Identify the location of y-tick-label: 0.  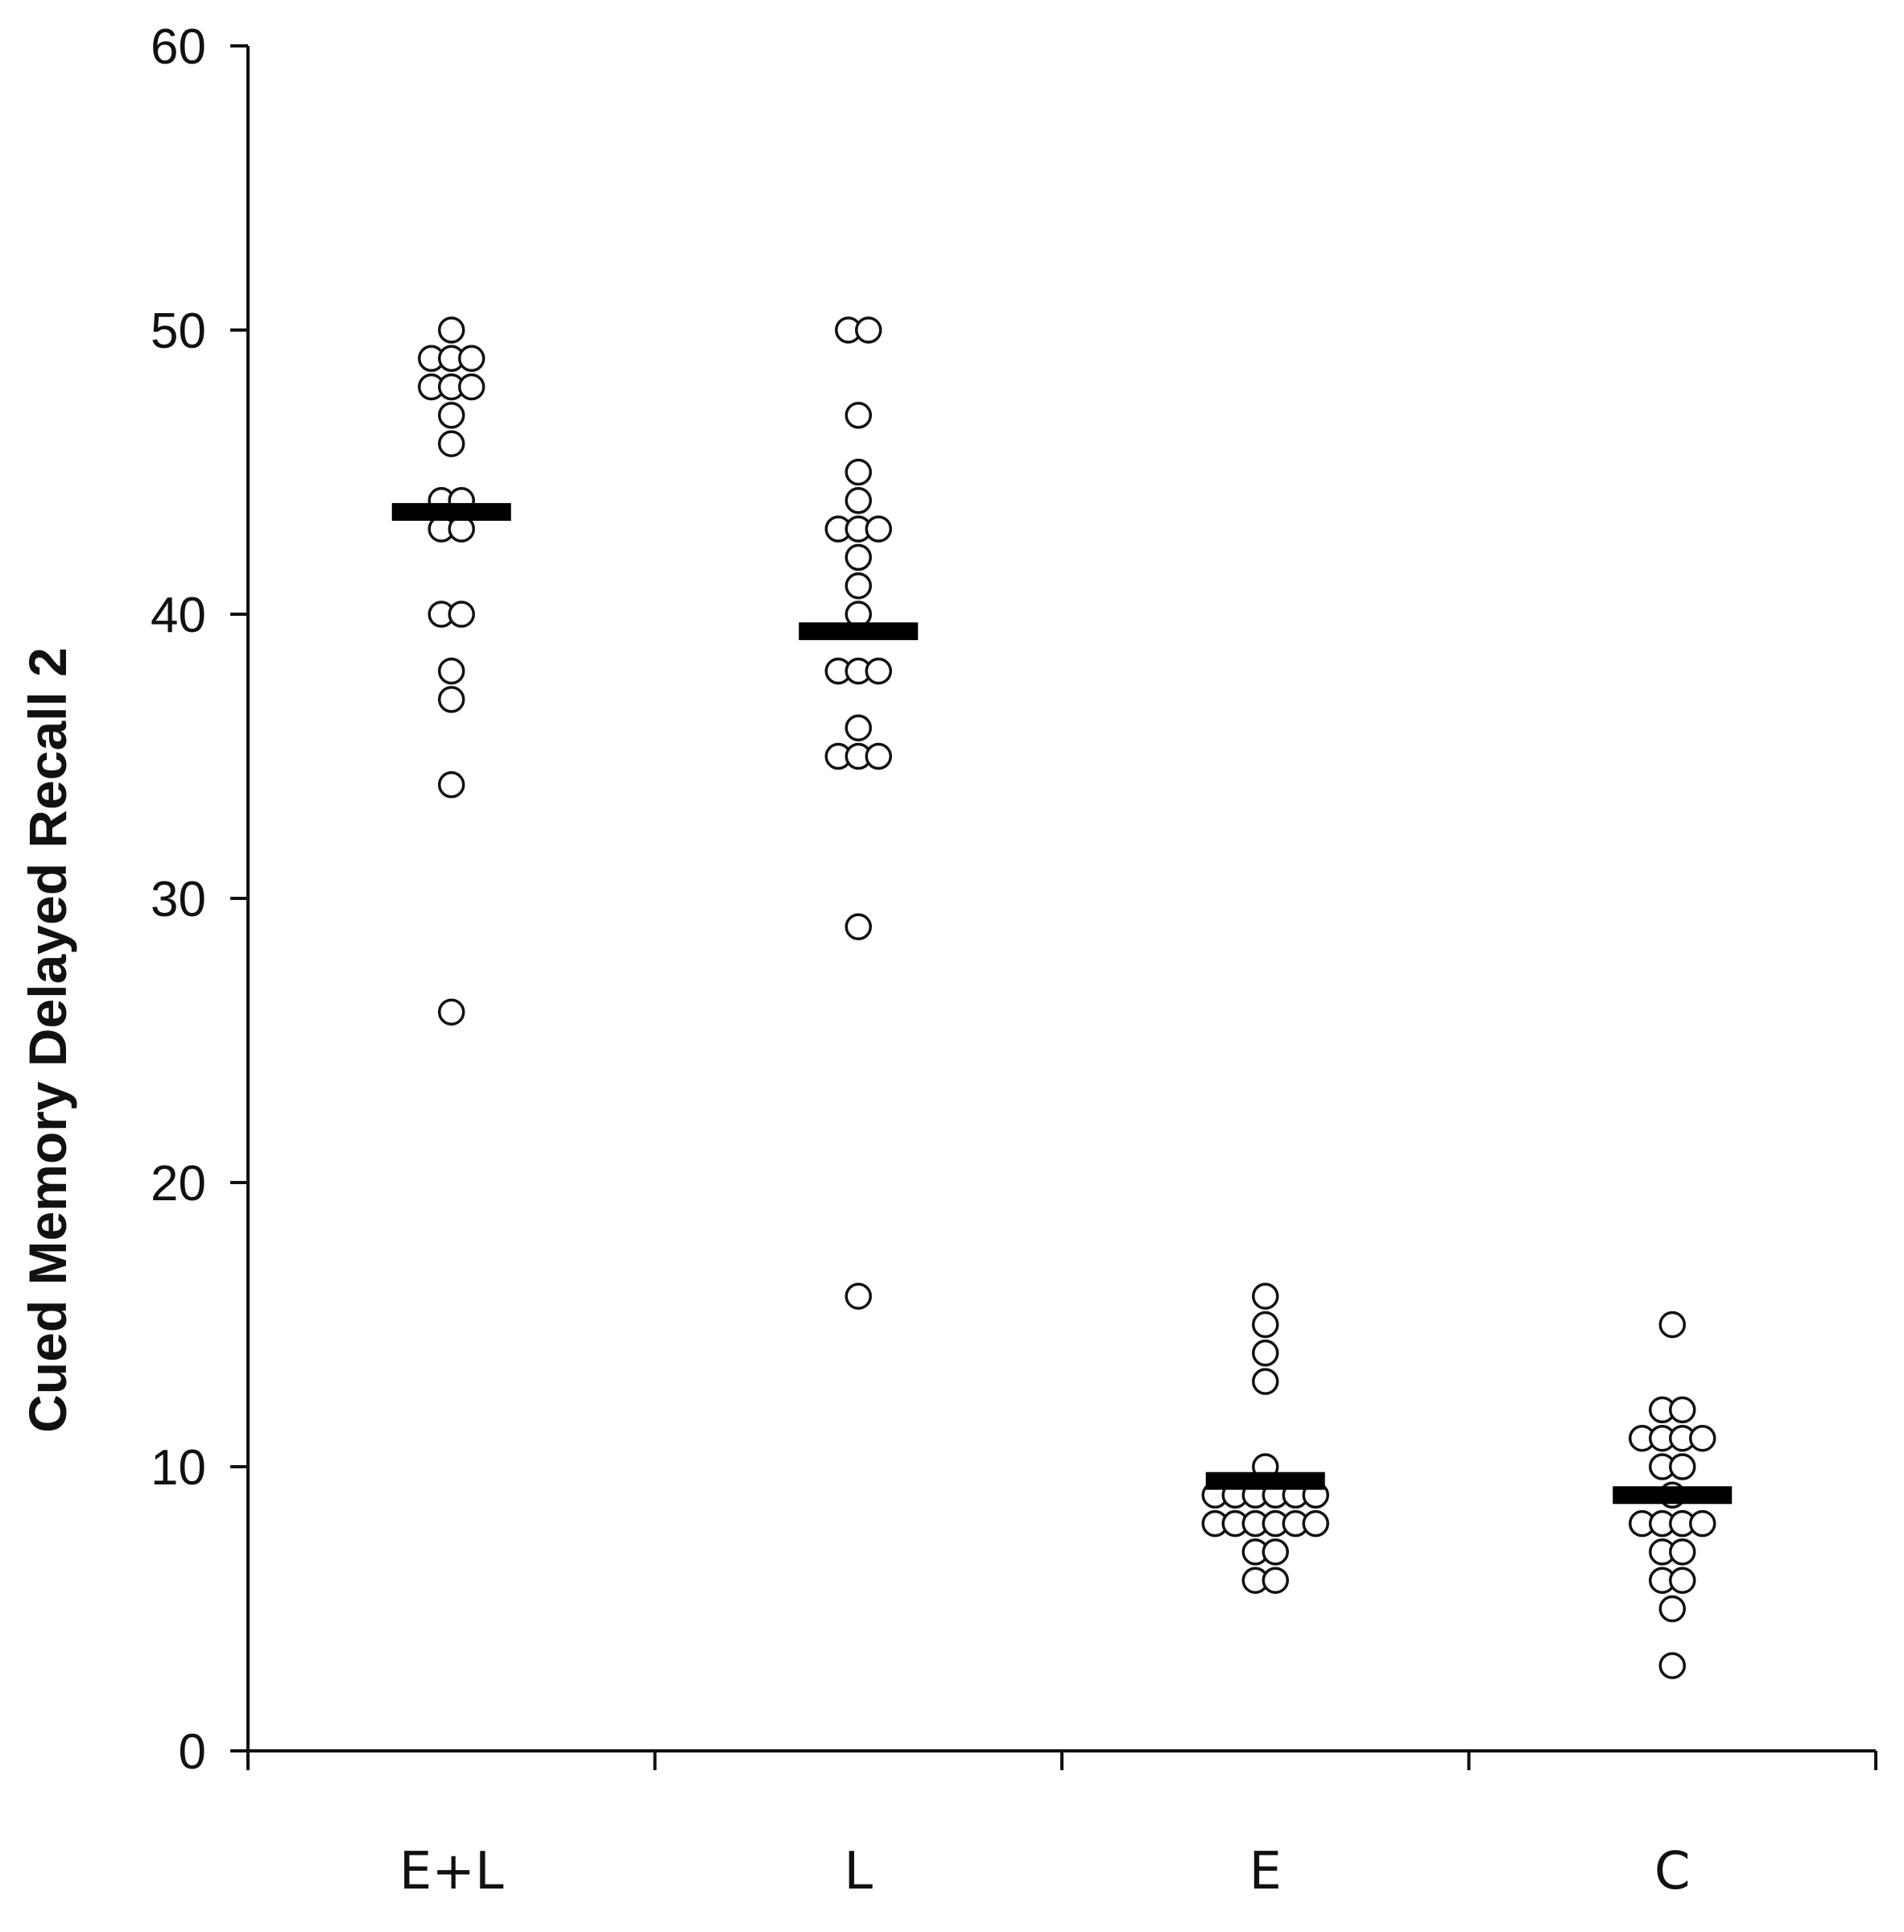
(192, 1752).